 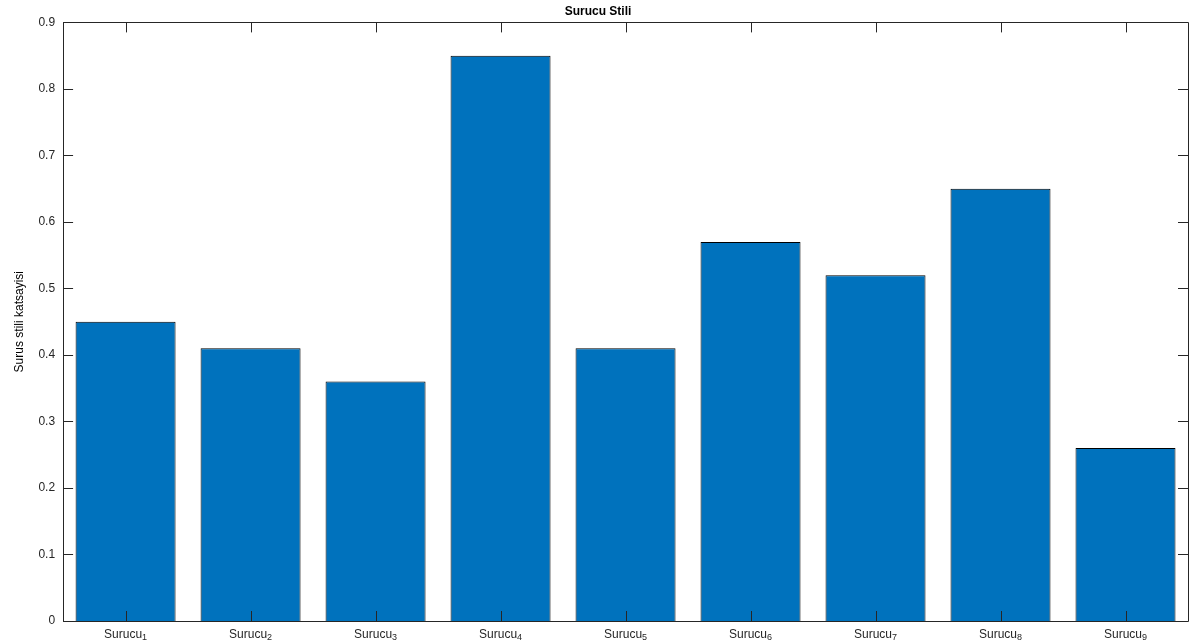 I want to click on y-tick-label: 0.2, so click(x=47, y=487).